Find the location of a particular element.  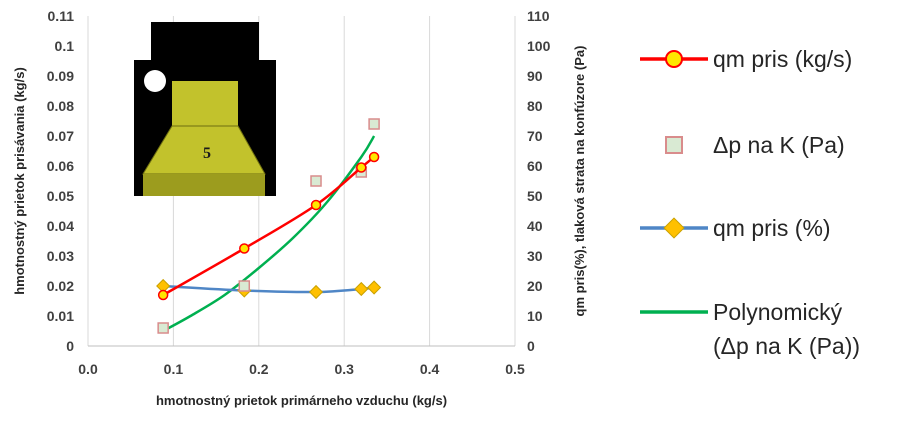

y-left-tick-label-2: 0.02 is located at coordinates (60, 286).